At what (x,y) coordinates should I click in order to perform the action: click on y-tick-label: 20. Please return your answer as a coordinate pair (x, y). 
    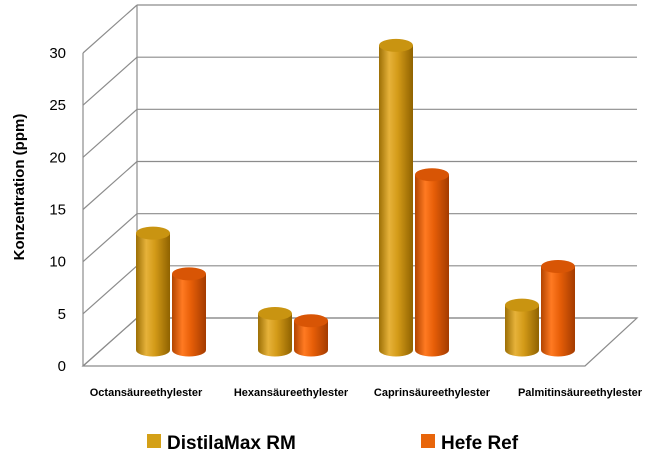
    Looking at the image, I should click on (57, 157).